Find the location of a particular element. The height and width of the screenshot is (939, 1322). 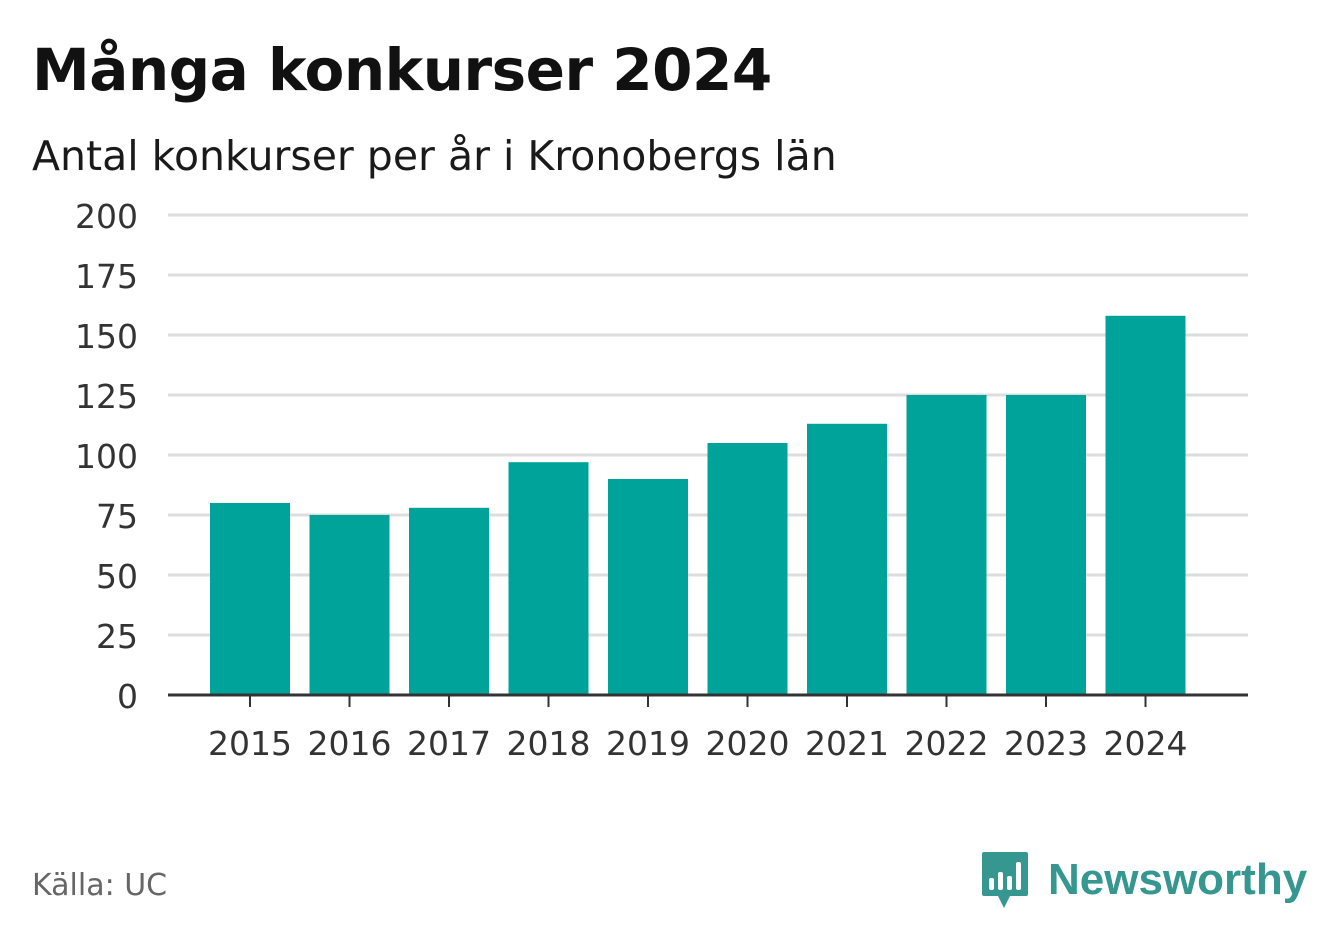

x-tick-label: 2021 is located at coordinates (847, 743).